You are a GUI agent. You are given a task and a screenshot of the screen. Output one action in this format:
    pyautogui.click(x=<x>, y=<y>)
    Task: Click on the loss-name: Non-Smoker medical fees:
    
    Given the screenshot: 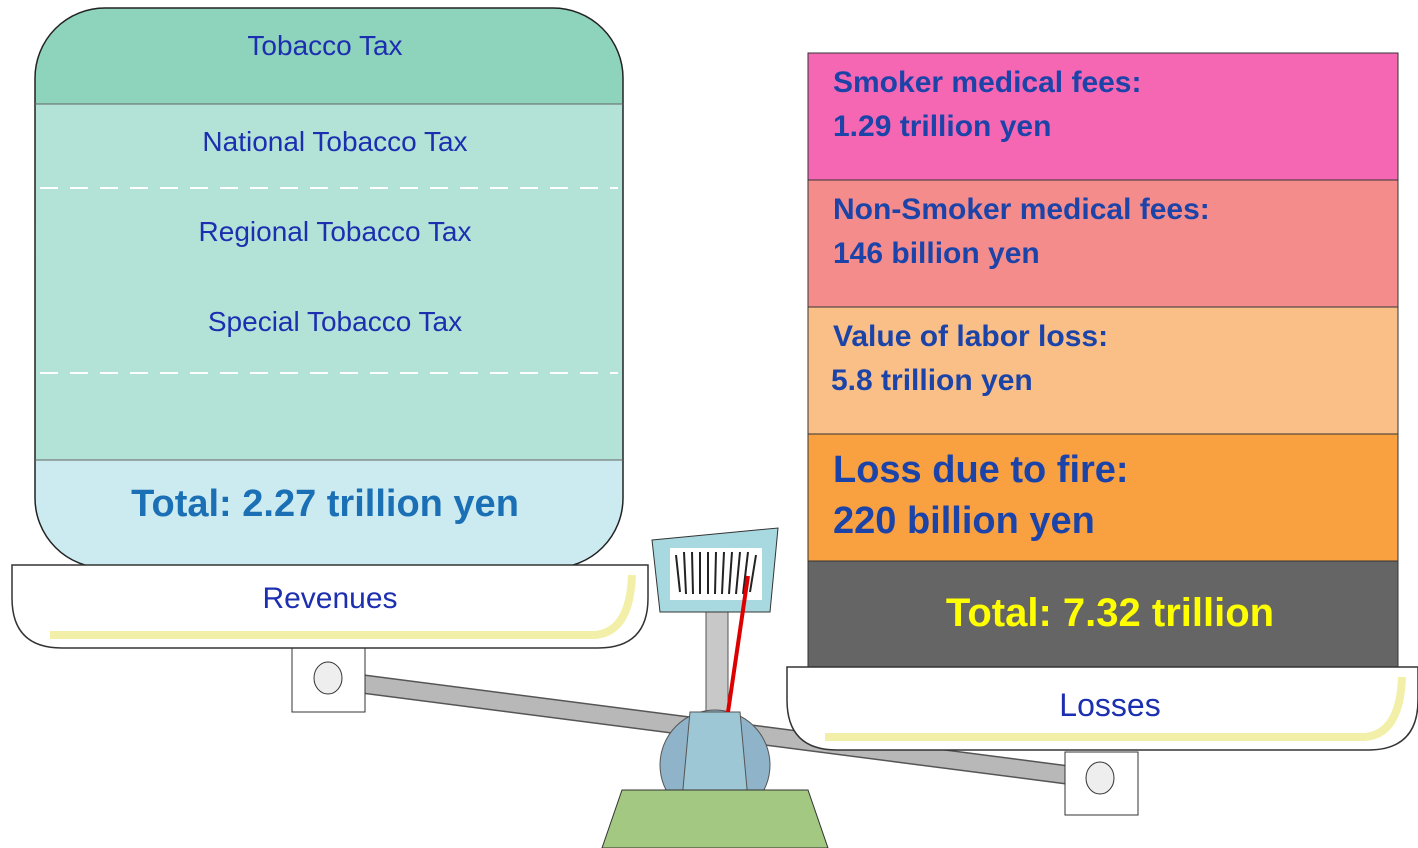 What is the action you would take?
    pyautogui.click(x=1021, y=209)
    